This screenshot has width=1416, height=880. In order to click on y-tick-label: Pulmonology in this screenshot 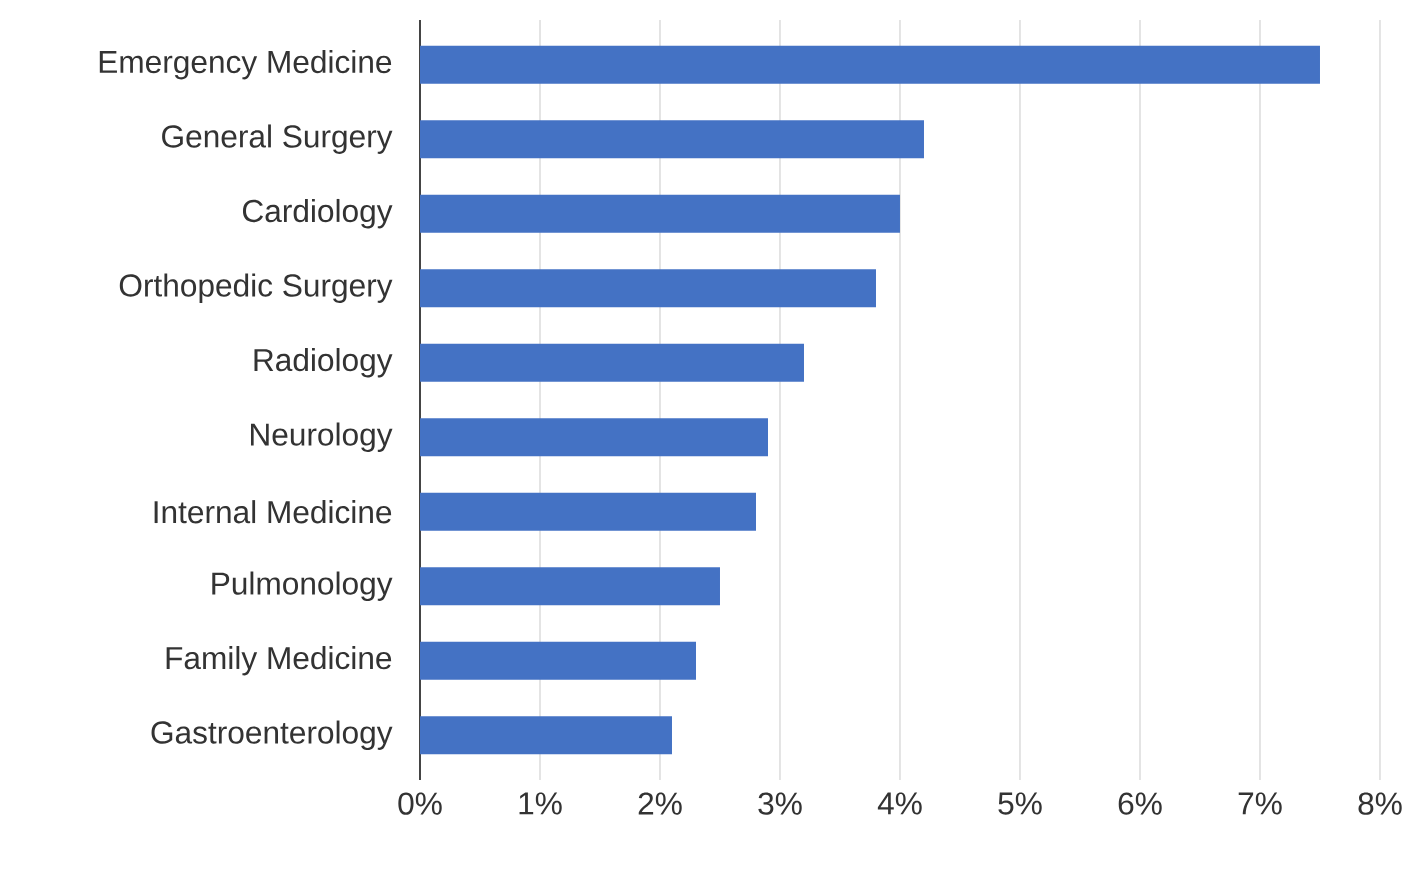, I will do `click(302, 586)`.